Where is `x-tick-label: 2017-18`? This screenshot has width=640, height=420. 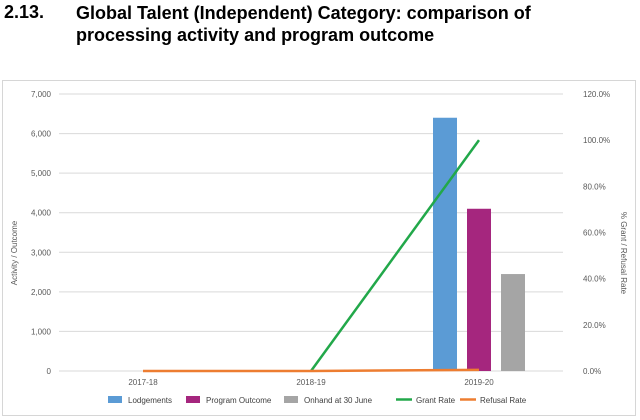
x-tick-label: 2017-18 is located at coordinates (143, 382).